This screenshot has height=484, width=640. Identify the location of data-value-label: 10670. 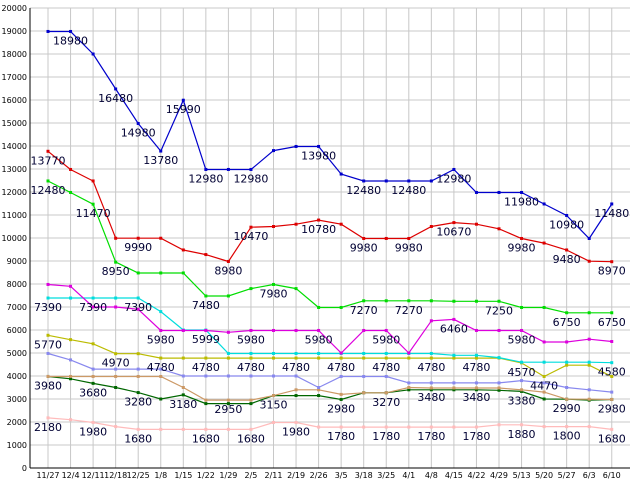
(453, 232).